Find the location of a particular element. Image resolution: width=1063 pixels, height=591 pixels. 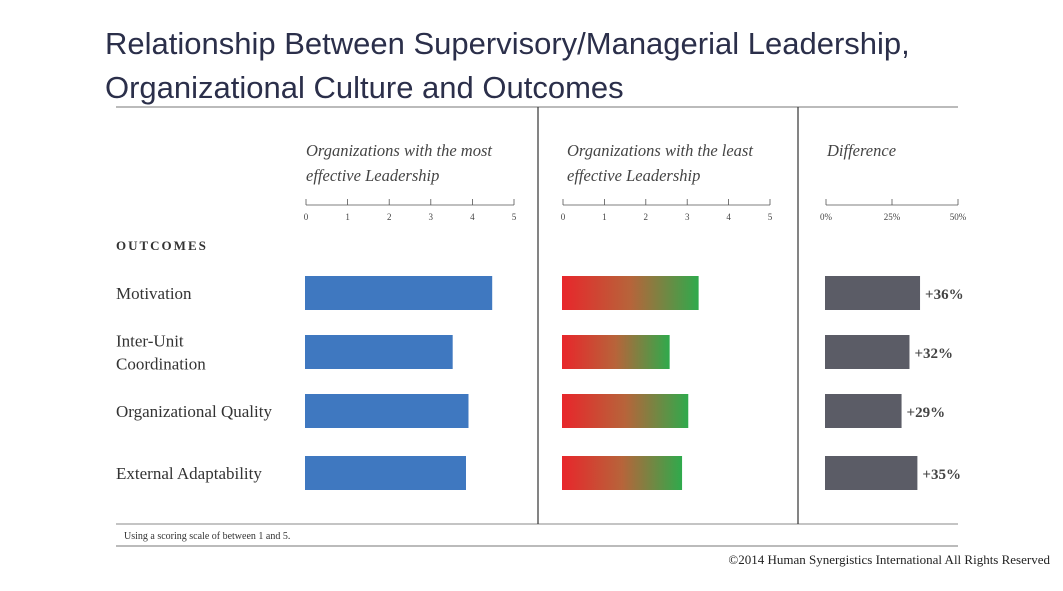

panel-3: Difference 0% 25% 50% +36% +32% +29% +35% is located at coordinates (893, 315).